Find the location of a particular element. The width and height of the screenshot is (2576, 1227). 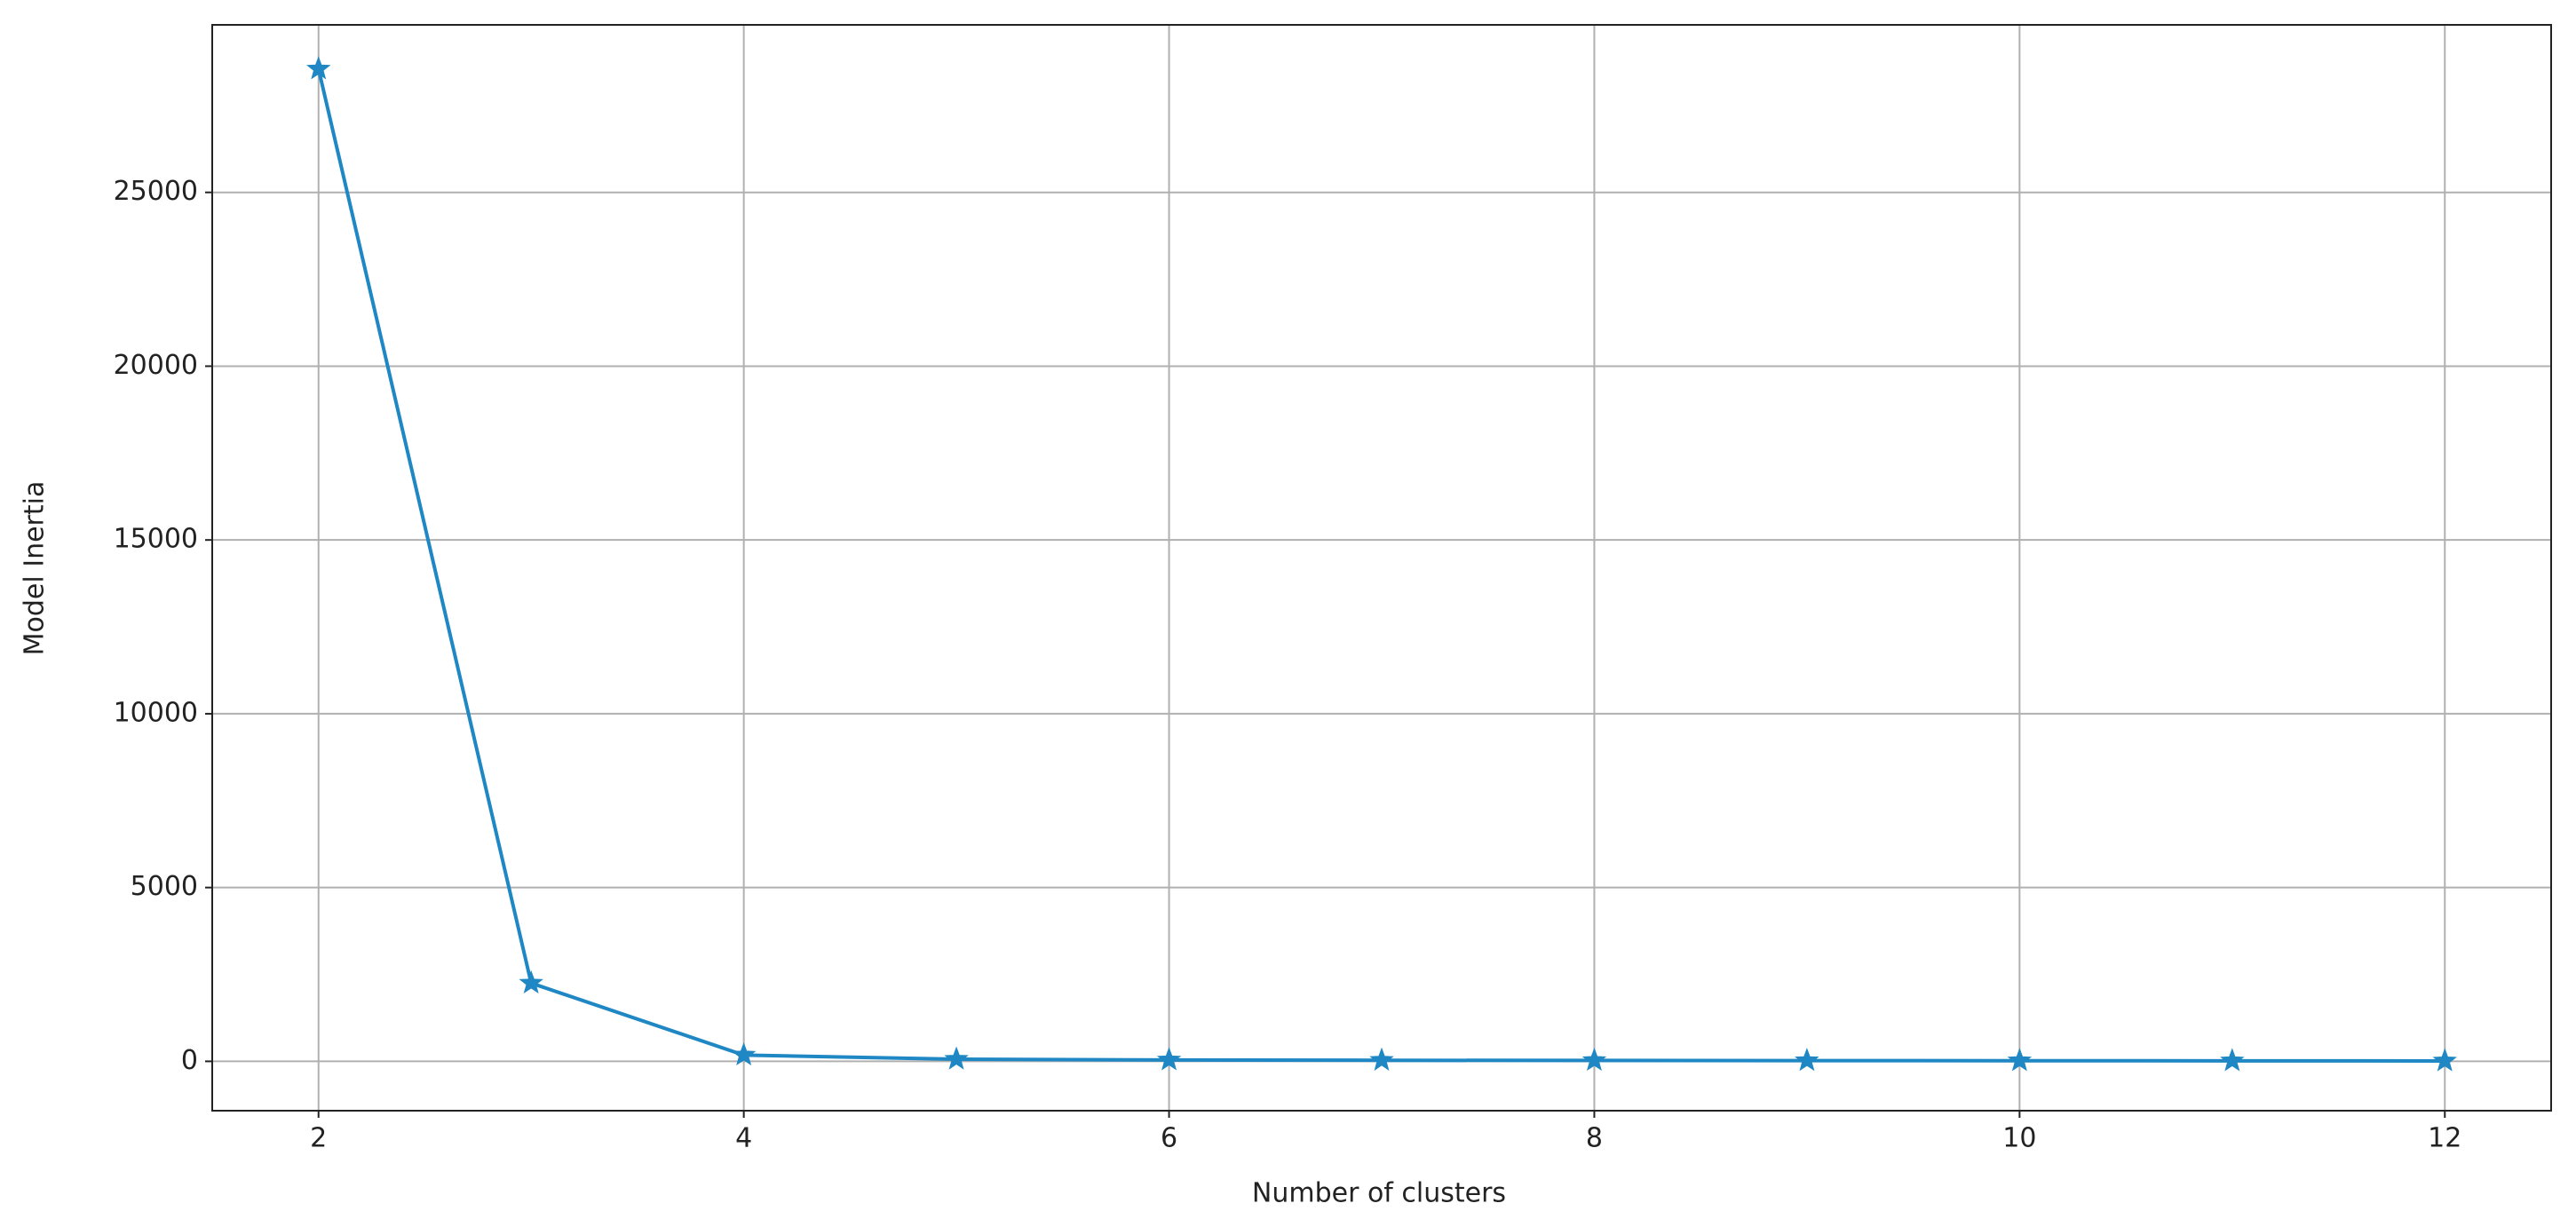

y-tick-label: 25000 is located at coordinates (156, 191).